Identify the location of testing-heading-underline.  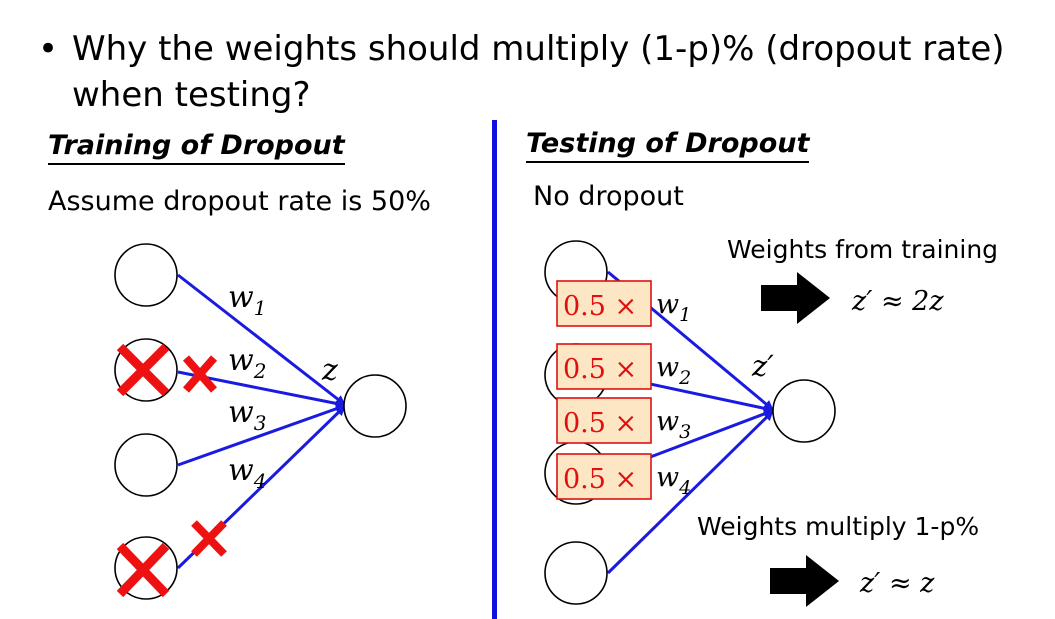
(668, 162).